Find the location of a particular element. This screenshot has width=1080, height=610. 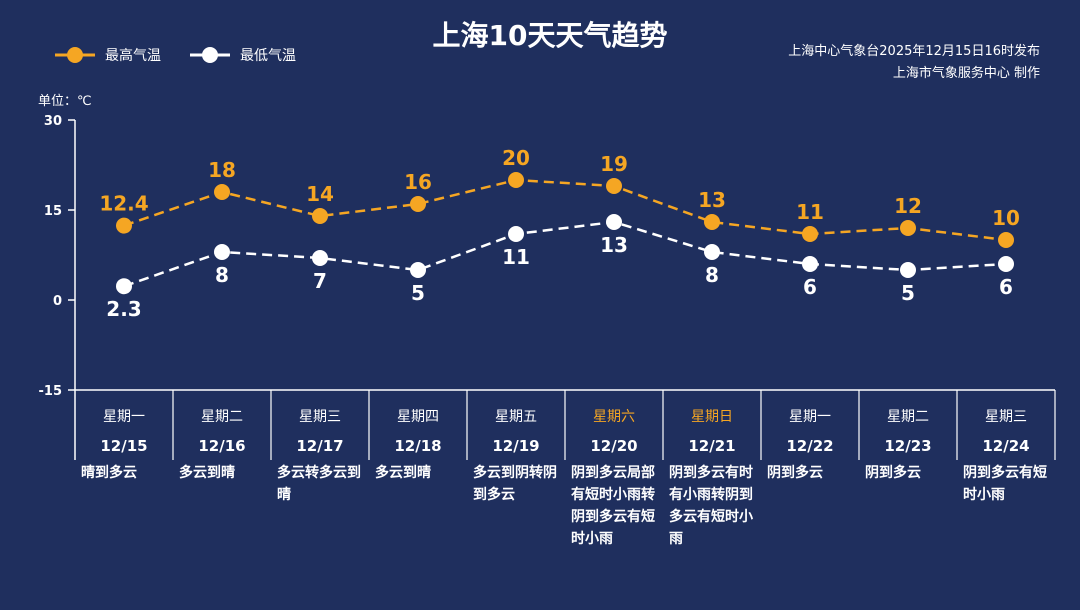

unit-label: 单位：℃ is located at coordinates (65, 101).